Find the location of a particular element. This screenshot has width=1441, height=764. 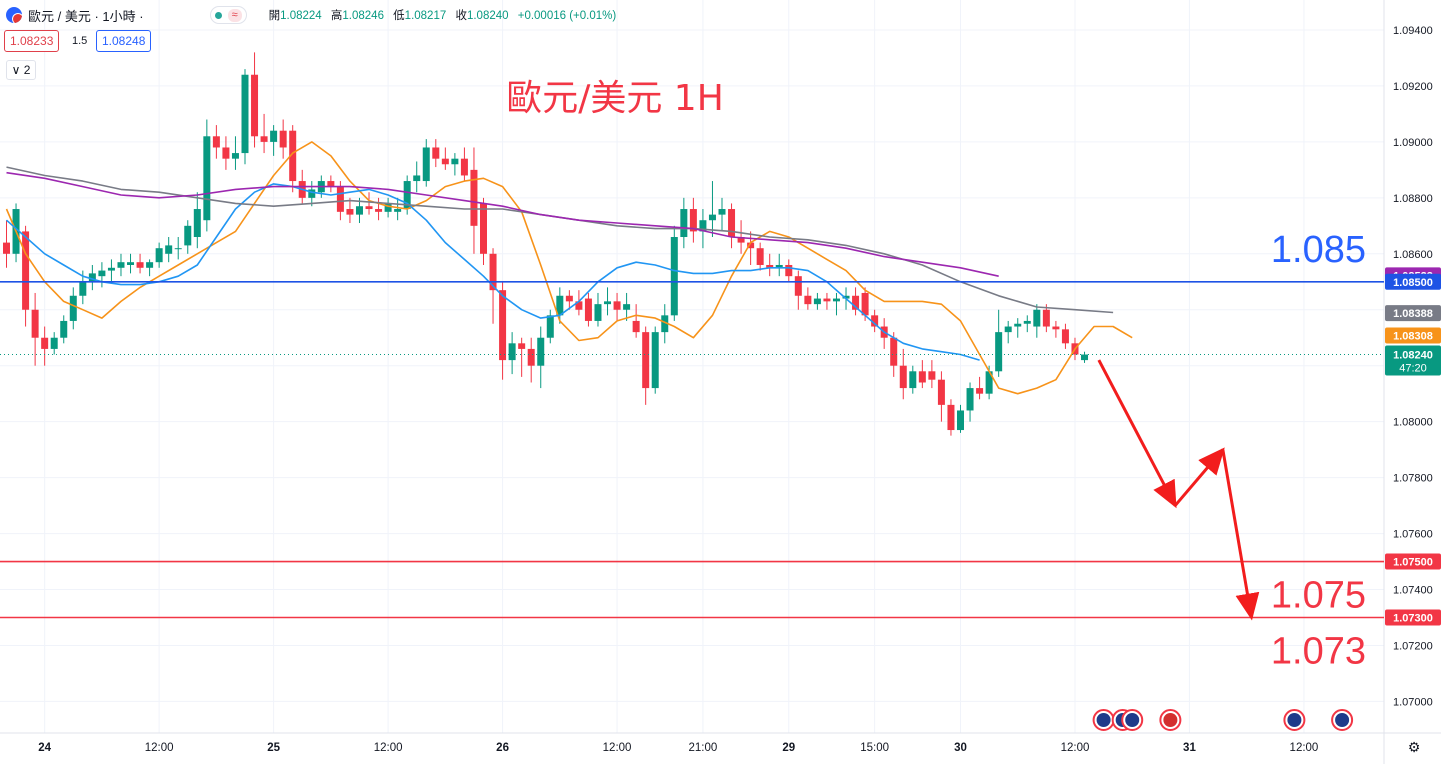

settings-gear-icon: ⚙ is located at coordinates (1414, 747).